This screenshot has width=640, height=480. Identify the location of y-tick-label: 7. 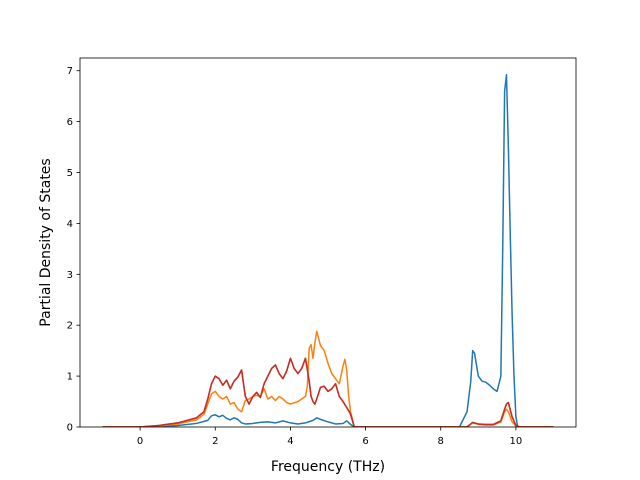
(70, 71).